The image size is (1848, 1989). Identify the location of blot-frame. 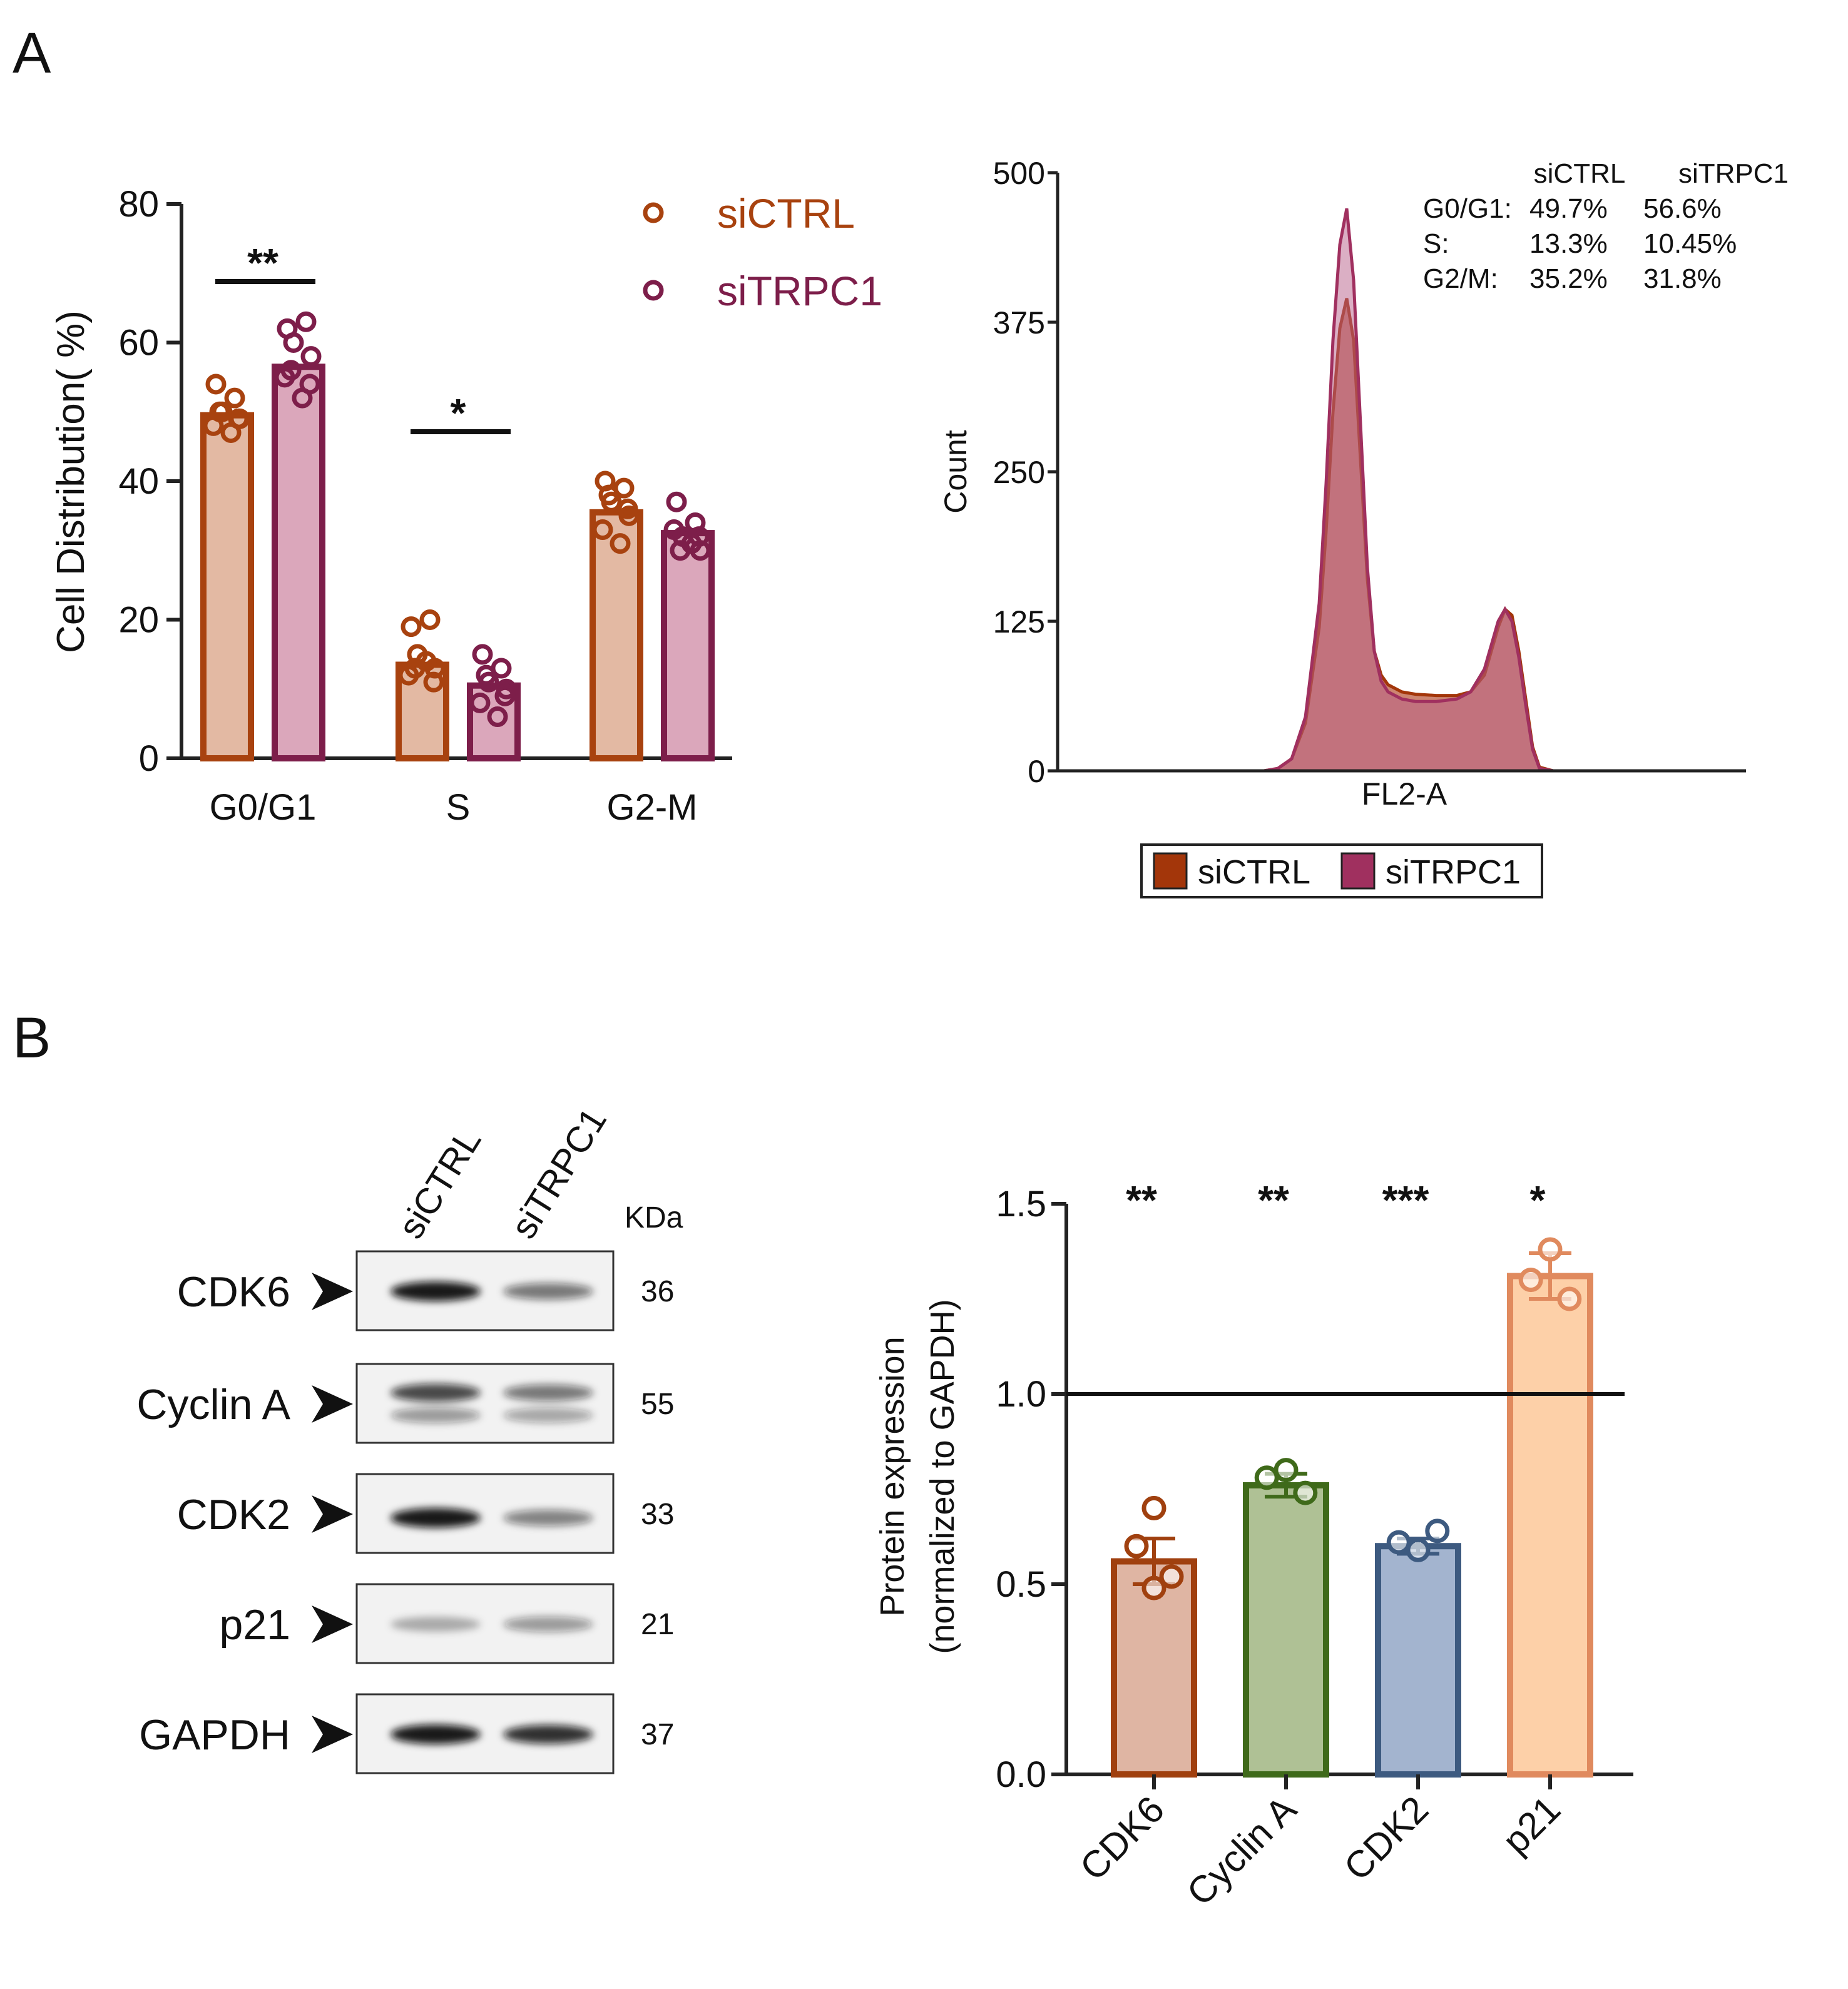
(485, 1403).